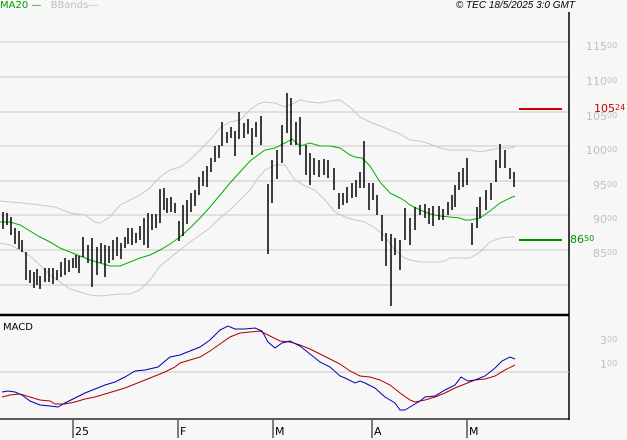 The width and height of the screenshot is (627, 440). What do you see at coordinates (605, 219) in the screenshot?
I see `y-label-9000: 9000` at bounding box center [605, 219].